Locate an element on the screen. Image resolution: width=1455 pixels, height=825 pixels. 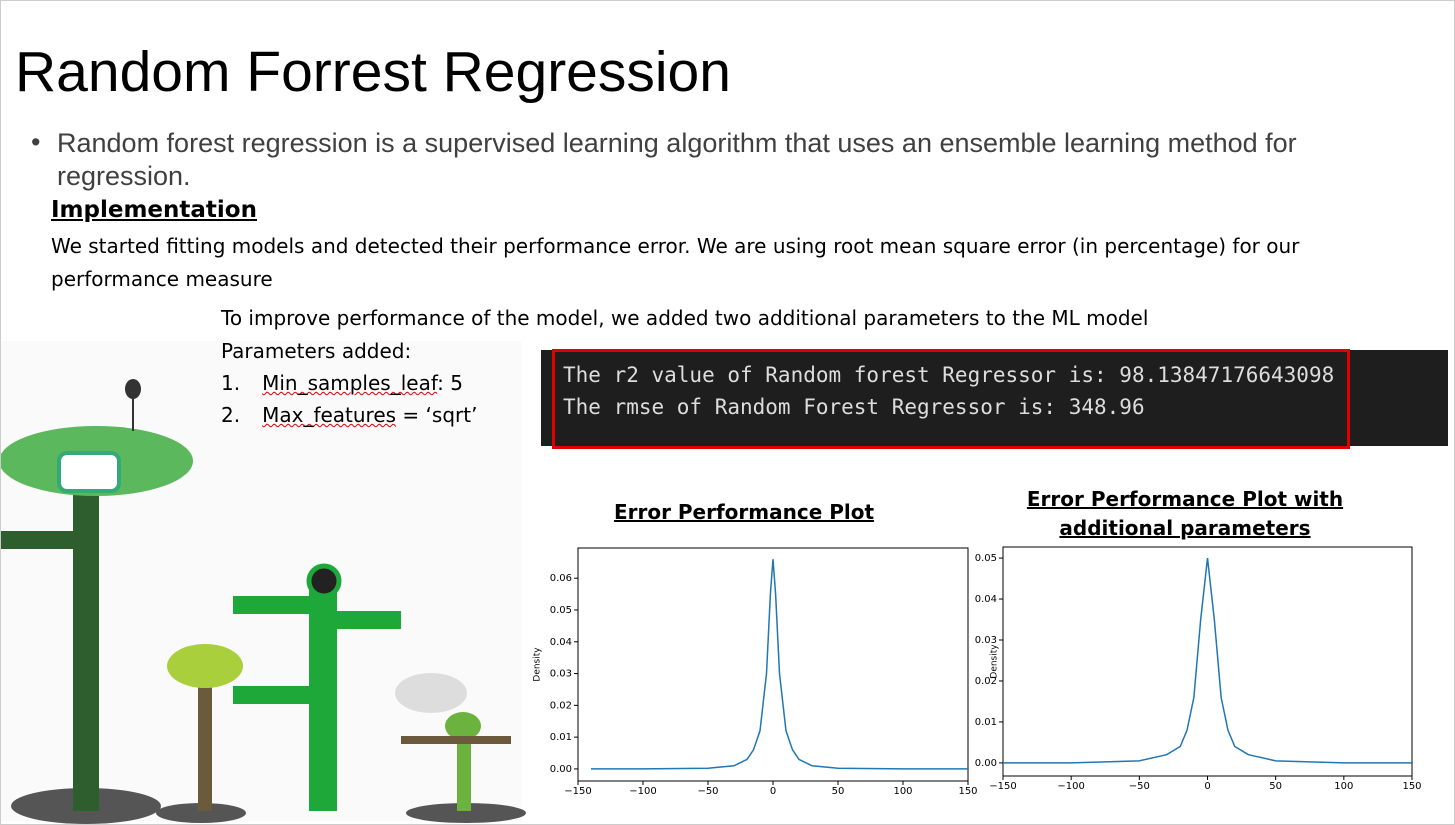
param-value: = ‘sqrt’ is located at coordinates (437, 415).